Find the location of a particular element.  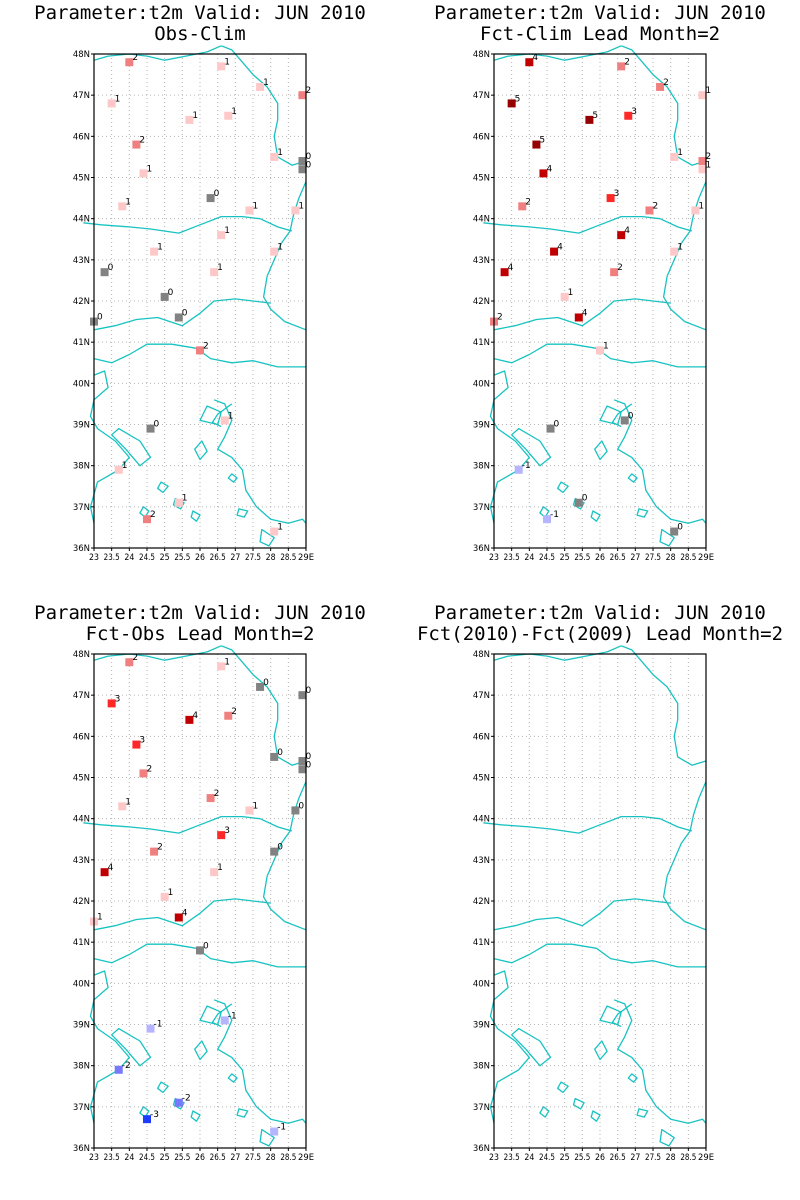

x-tick-label: 25 is located at coordinates (565, 1158).